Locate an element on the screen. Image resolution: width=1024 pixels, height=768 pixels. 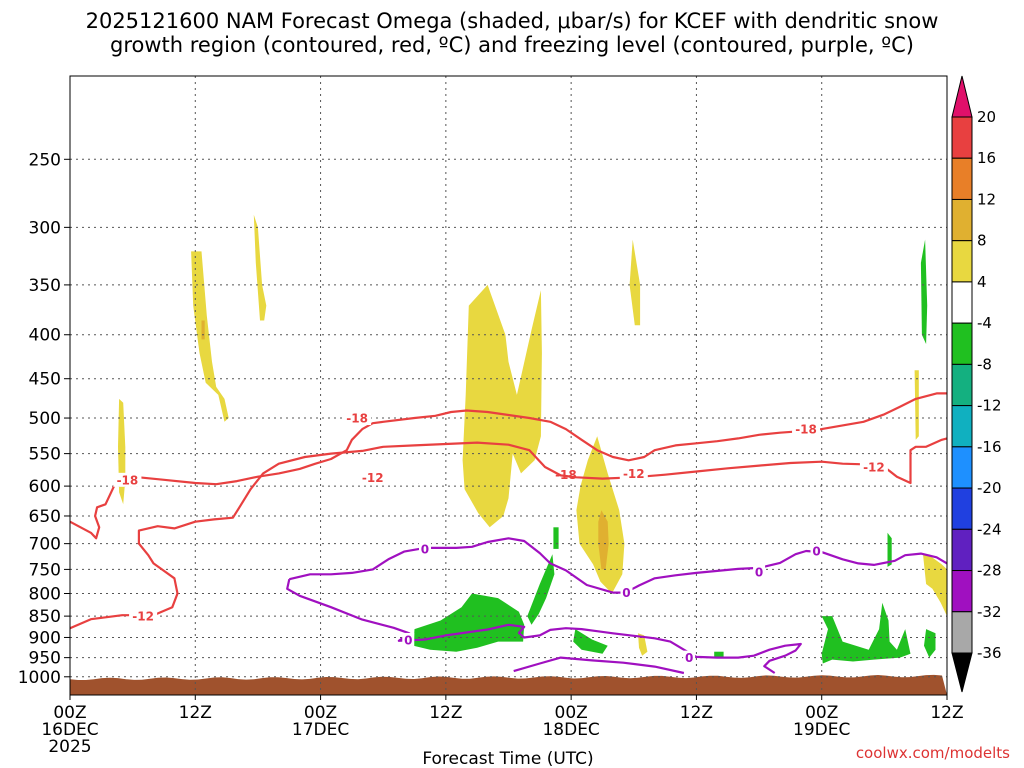
xtick-label-24-1: 00Z is located at coordinates (320, 713).